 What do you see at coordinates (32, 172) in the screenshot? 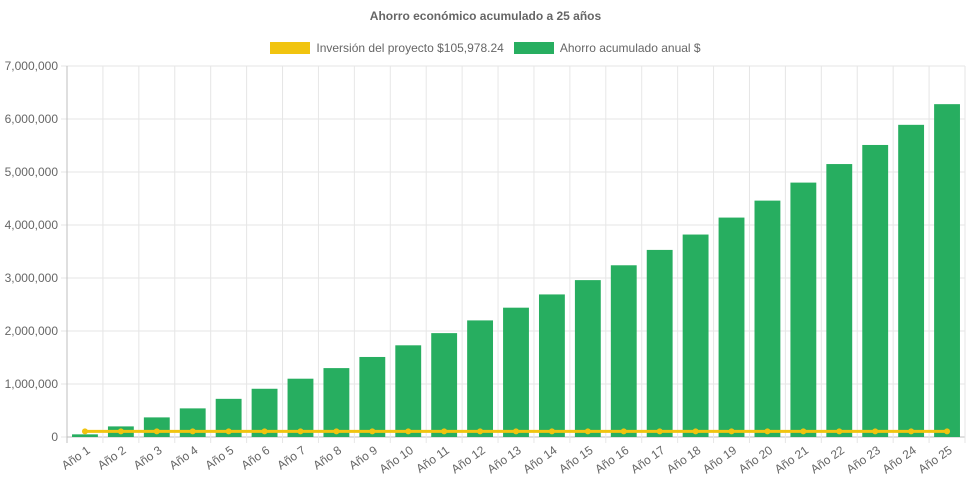
I see `y-tick-label: 5,000,000` at bounding box center [32, 172].